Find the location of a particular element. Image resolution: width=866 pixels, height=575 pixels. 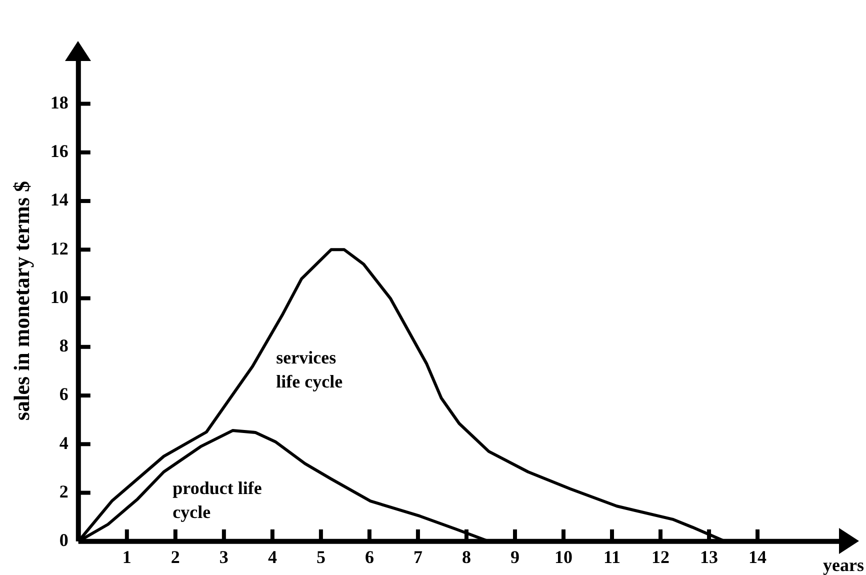

y-tick-label: 16 is located at coordinates (59, 151).